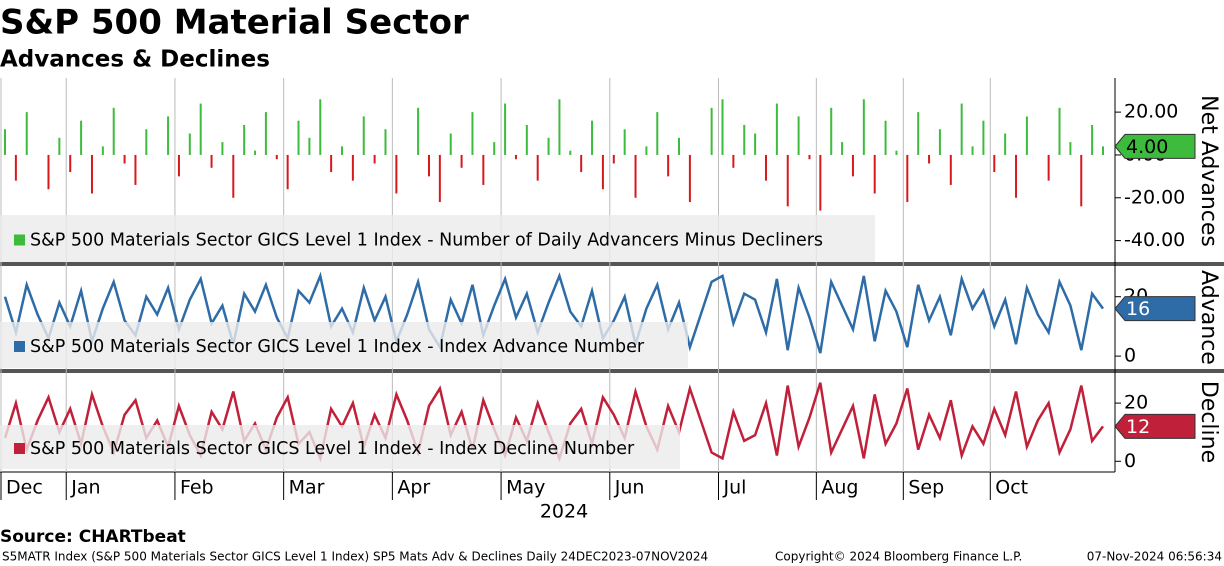  What do you see at coordinates (1138, 427) in the screenshot?
I see `current-value-label: 12` at bounding box center [1138, 427].